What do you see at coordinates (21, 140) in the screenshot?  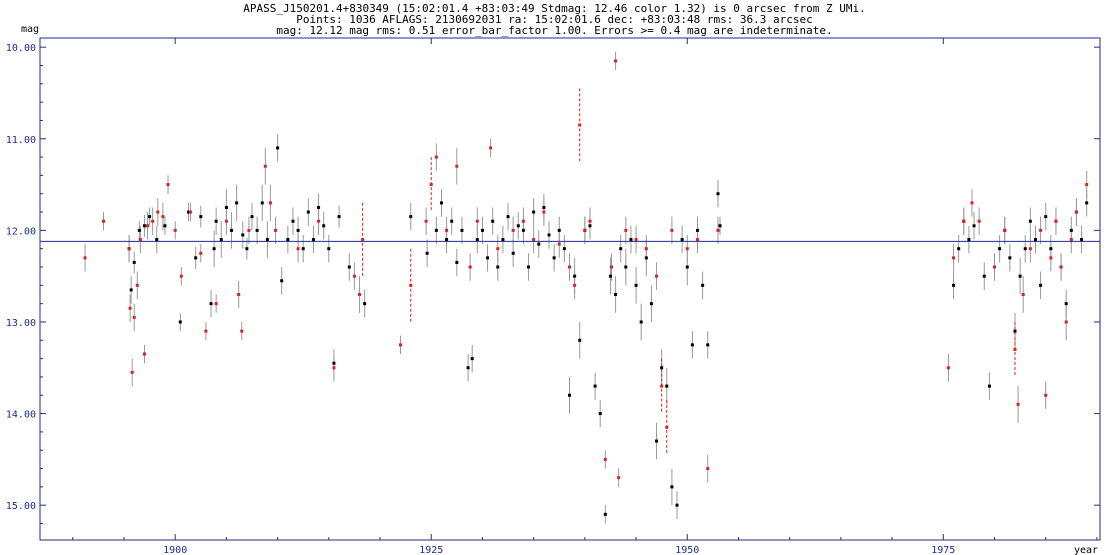 I see `y-tick-label-11.00: 11.00` at bounding box center [21, 140].